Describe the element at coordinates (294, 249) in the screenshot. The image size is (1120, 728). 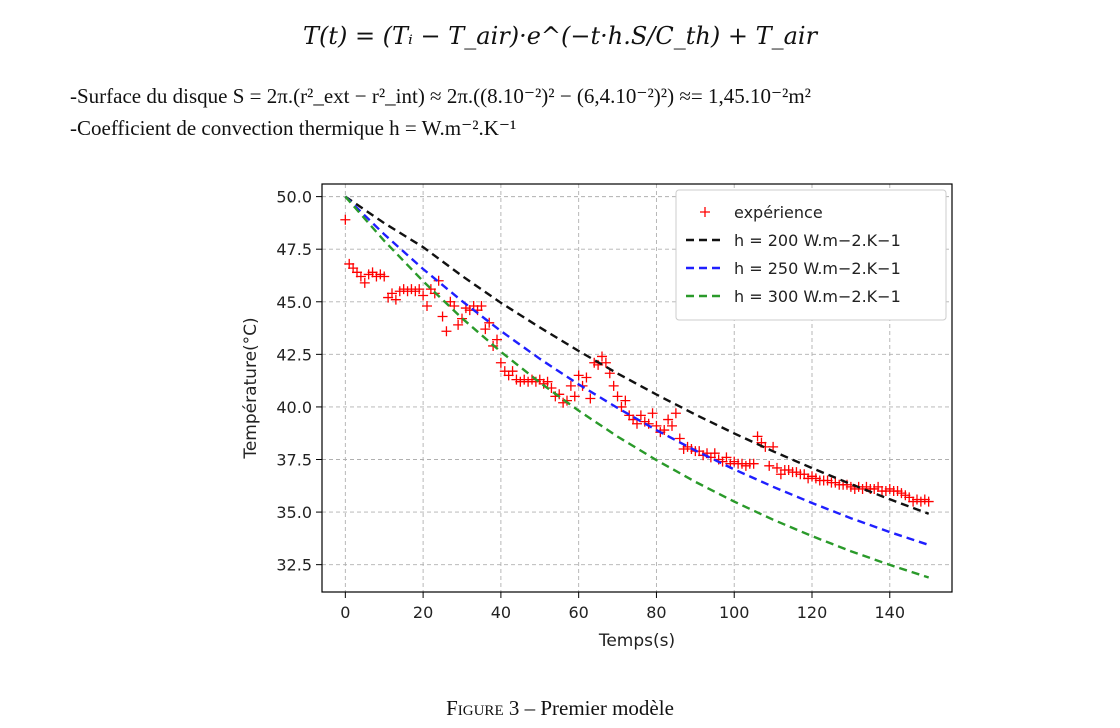
I see `y-tick-label: 47.5` at that location.